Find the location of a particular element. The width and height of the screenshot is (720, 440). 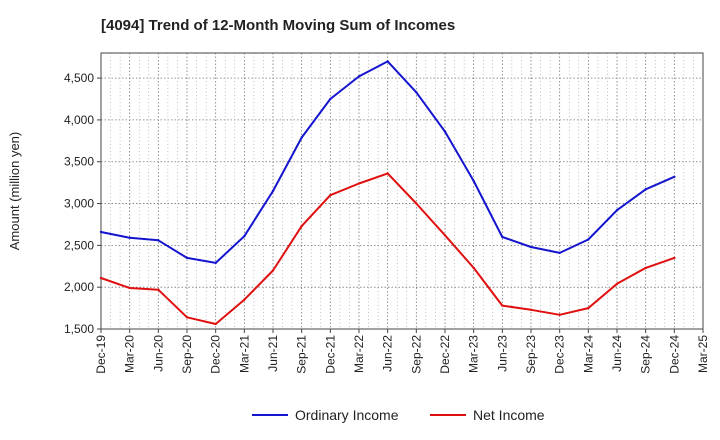

x-tick-label: Sep-21 is located at coordinates (302, 354).